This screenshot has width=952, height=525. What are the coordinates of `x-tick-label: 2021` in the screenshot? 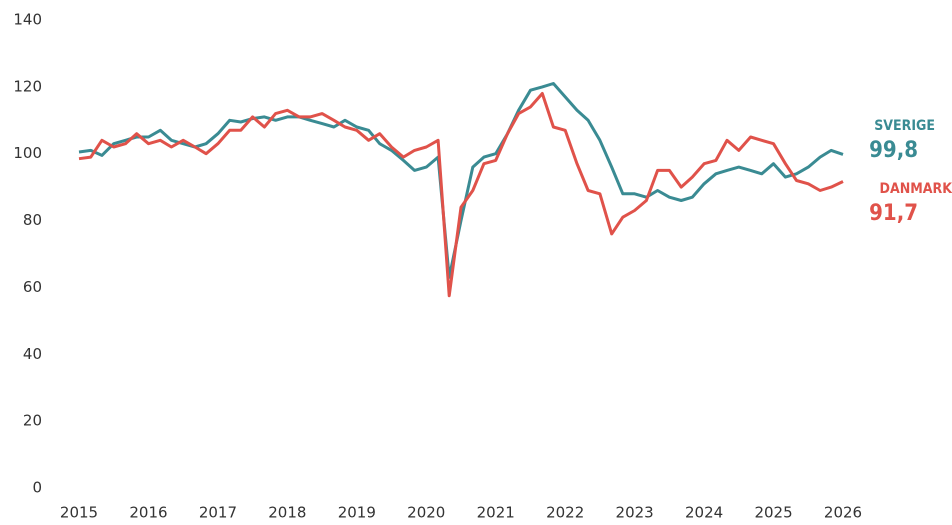 It's located at (496, 513).